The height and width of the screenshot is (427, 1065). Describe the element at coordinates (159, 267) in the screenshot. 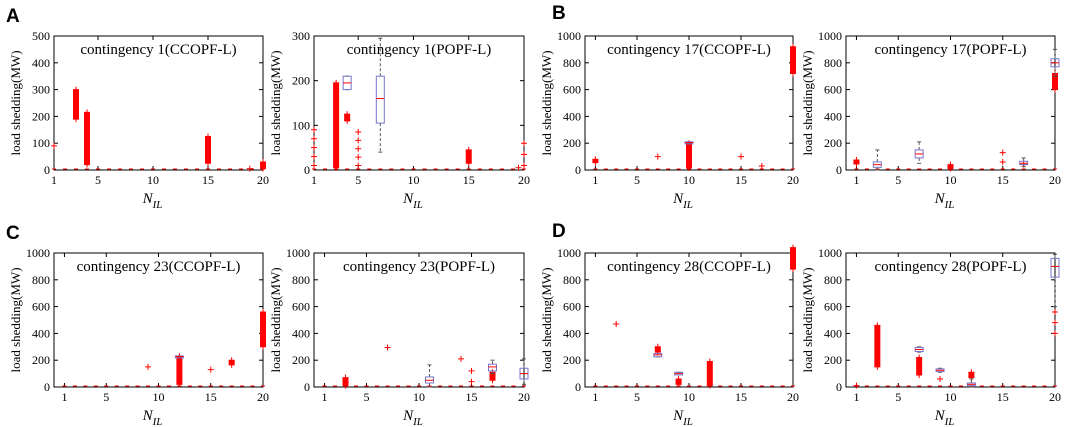

I see `chart-title: contingency 23(CCOPF-L)` at that location.